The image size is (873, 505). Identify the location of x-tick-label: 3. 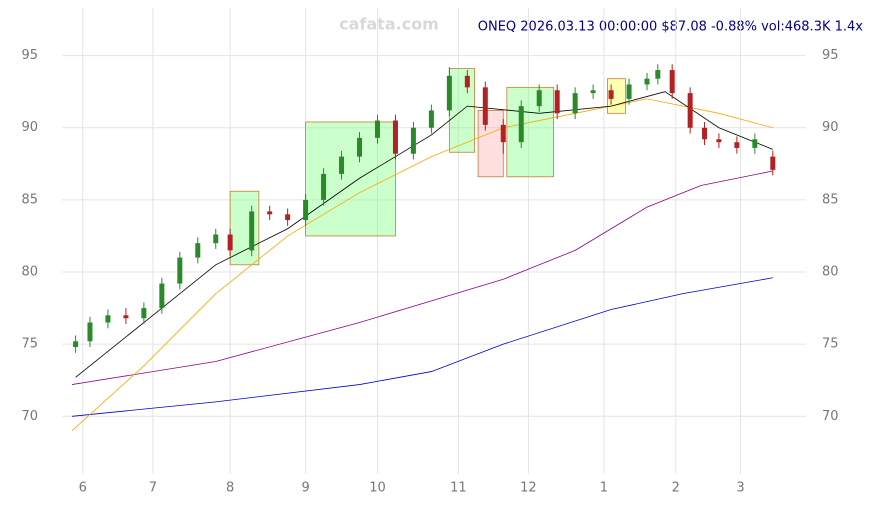
(740, 488).